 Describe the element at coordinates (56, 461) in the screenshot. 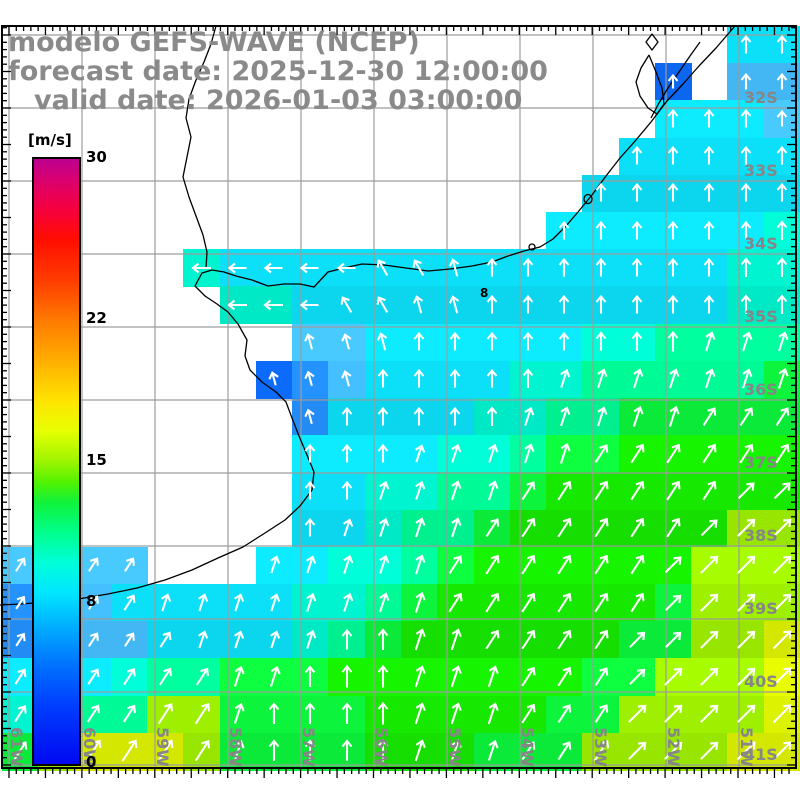

I see `colorbar-gradient` at that location.